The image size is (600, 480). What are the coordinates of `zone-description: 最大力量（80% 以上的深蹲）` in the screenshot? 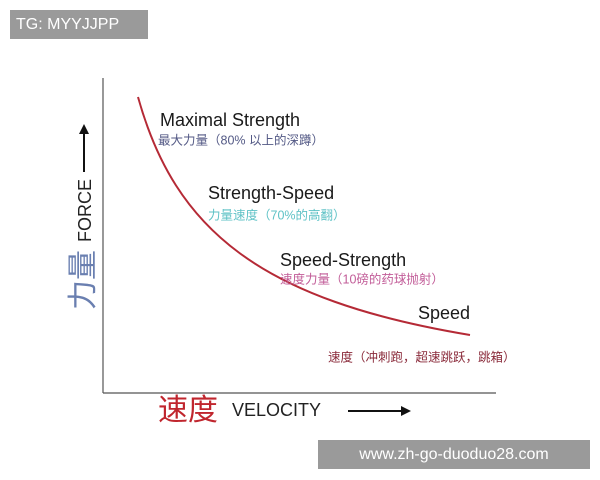 It's located at (241, 139).